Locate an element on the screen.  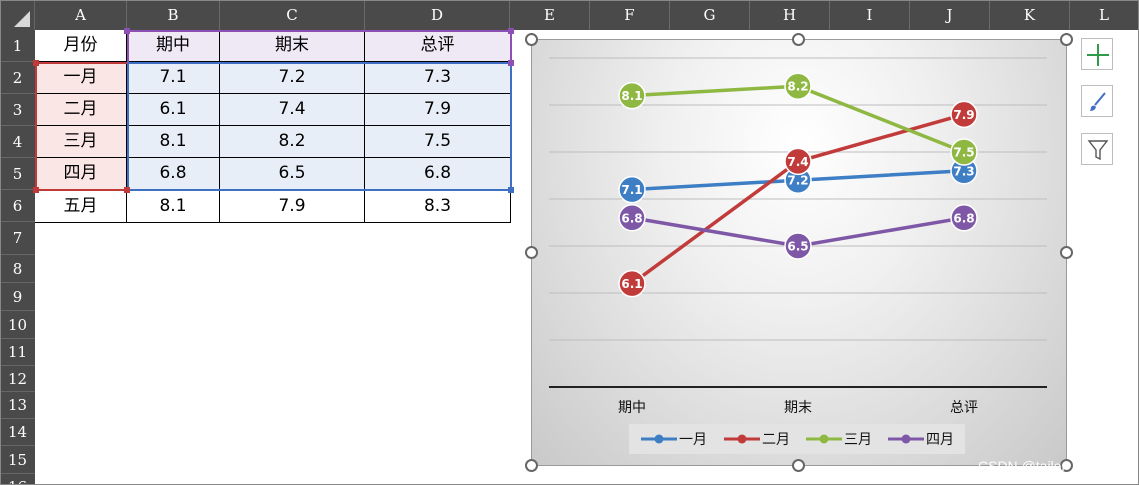
row-header-5: 5 is located at coordinates (17, 174).